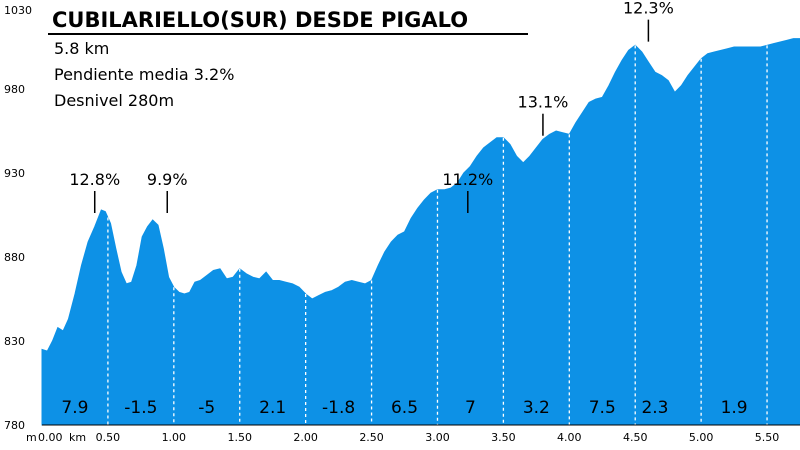  I want to click on segment-gradient-labels: 7.9 -1.5 -5 2.1 -1.8 6.5 7 3.2 7.5 2.3 1.9, so click(404, 408).